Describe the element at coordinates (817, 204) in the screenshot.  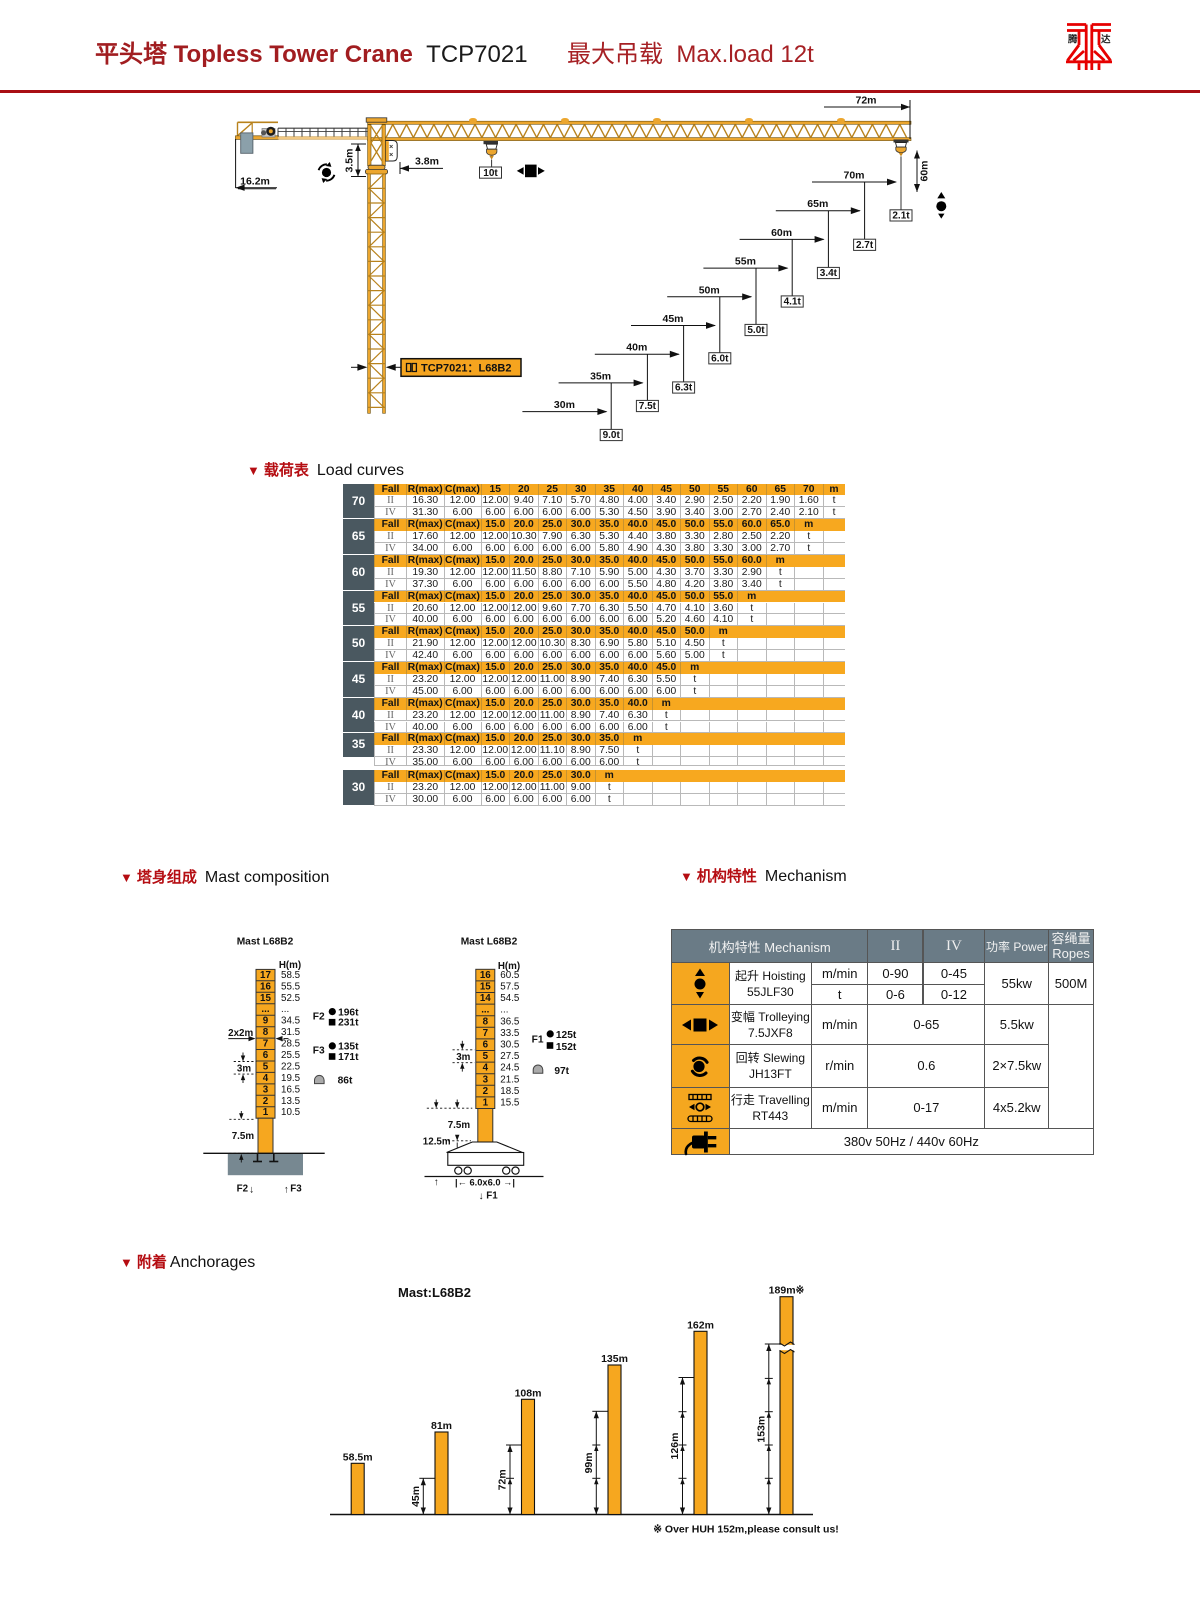
I see `svg-text: 65m` at that location.